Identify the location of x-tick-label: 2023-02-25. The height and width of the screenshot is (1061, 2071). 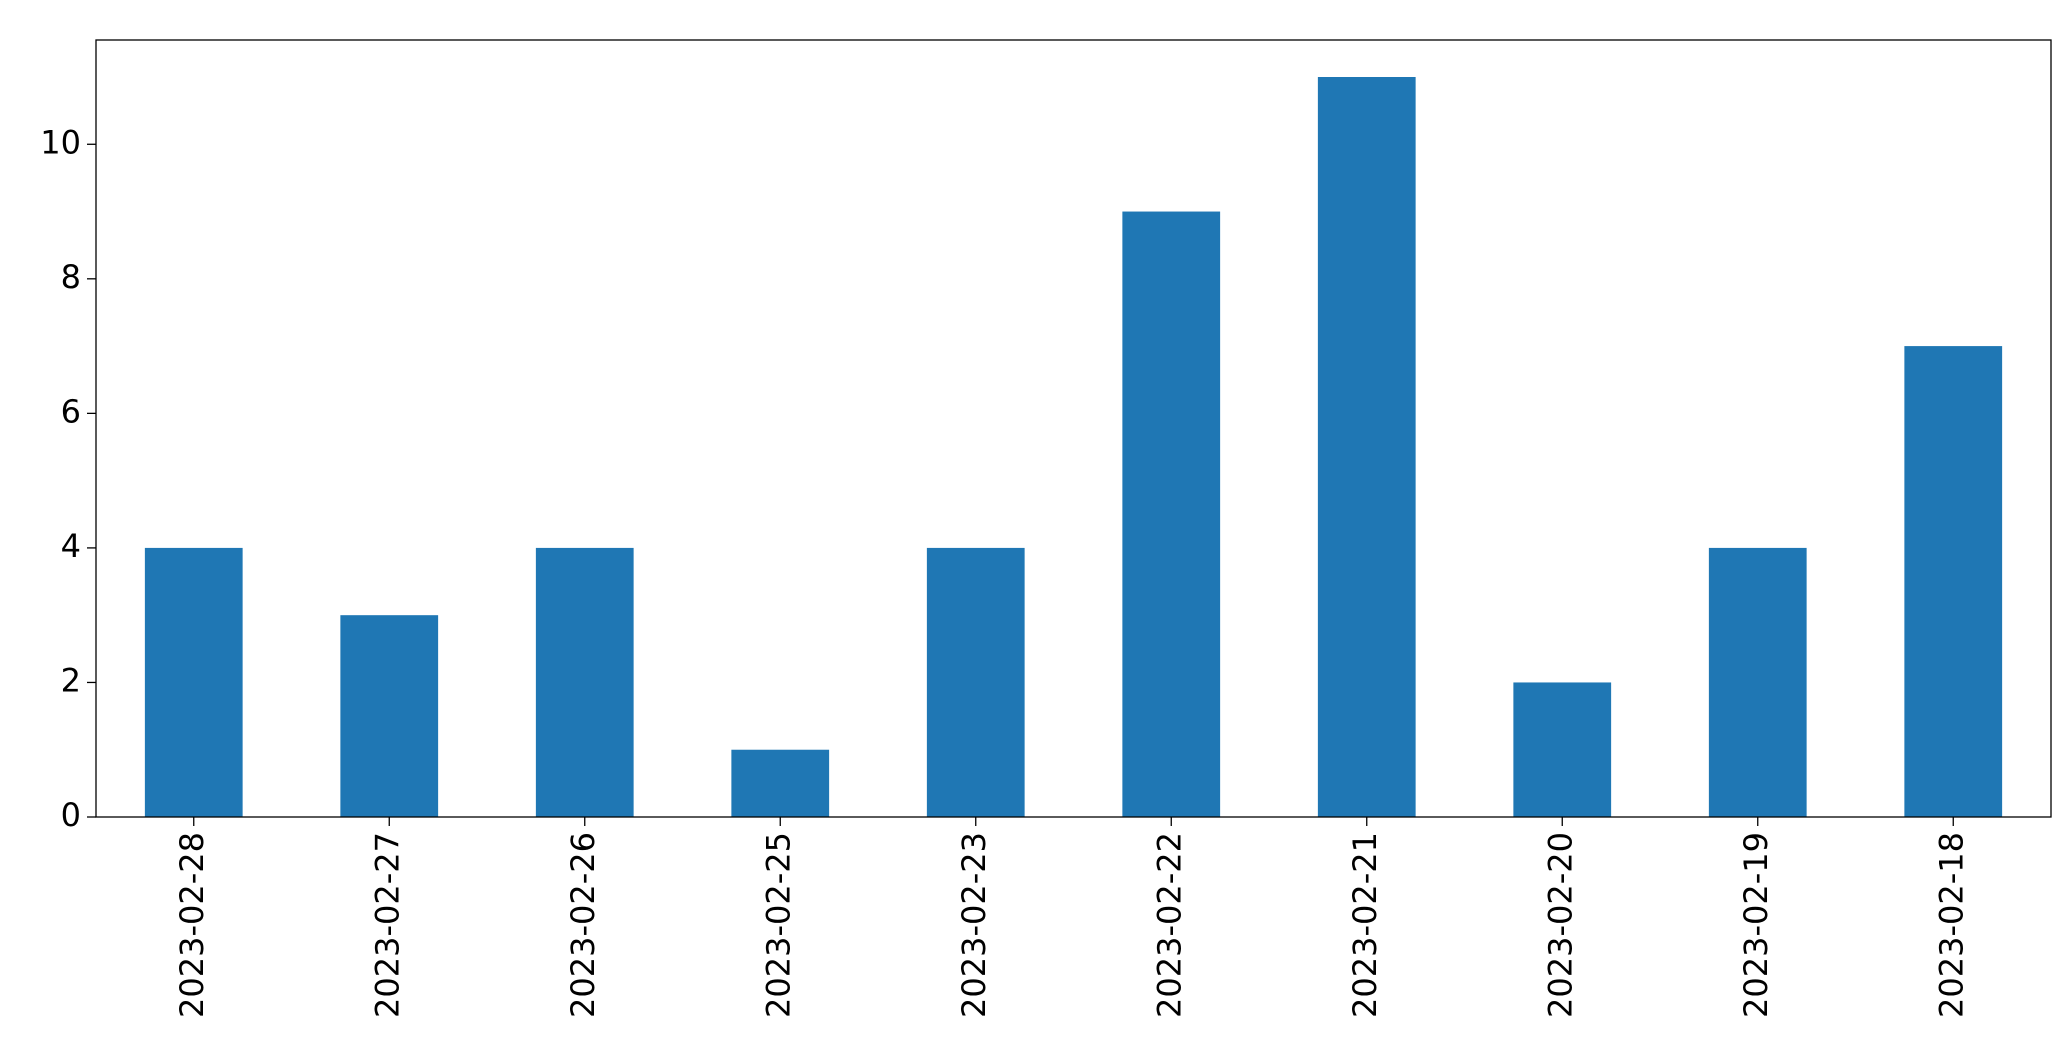
(778, 925).